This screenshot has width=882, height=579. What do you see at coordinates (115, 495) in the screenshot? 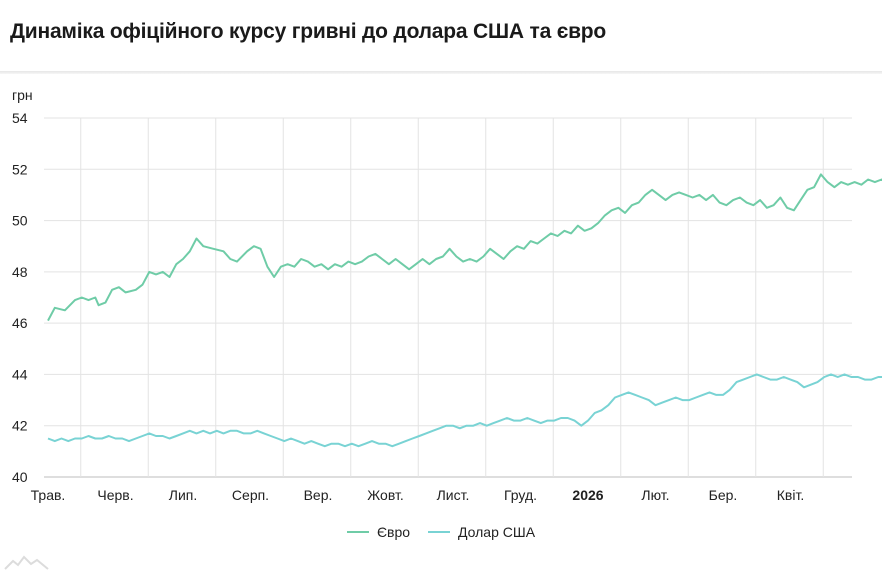
I see `x-tick-label: Черв.` at bounding box center [115, 495].